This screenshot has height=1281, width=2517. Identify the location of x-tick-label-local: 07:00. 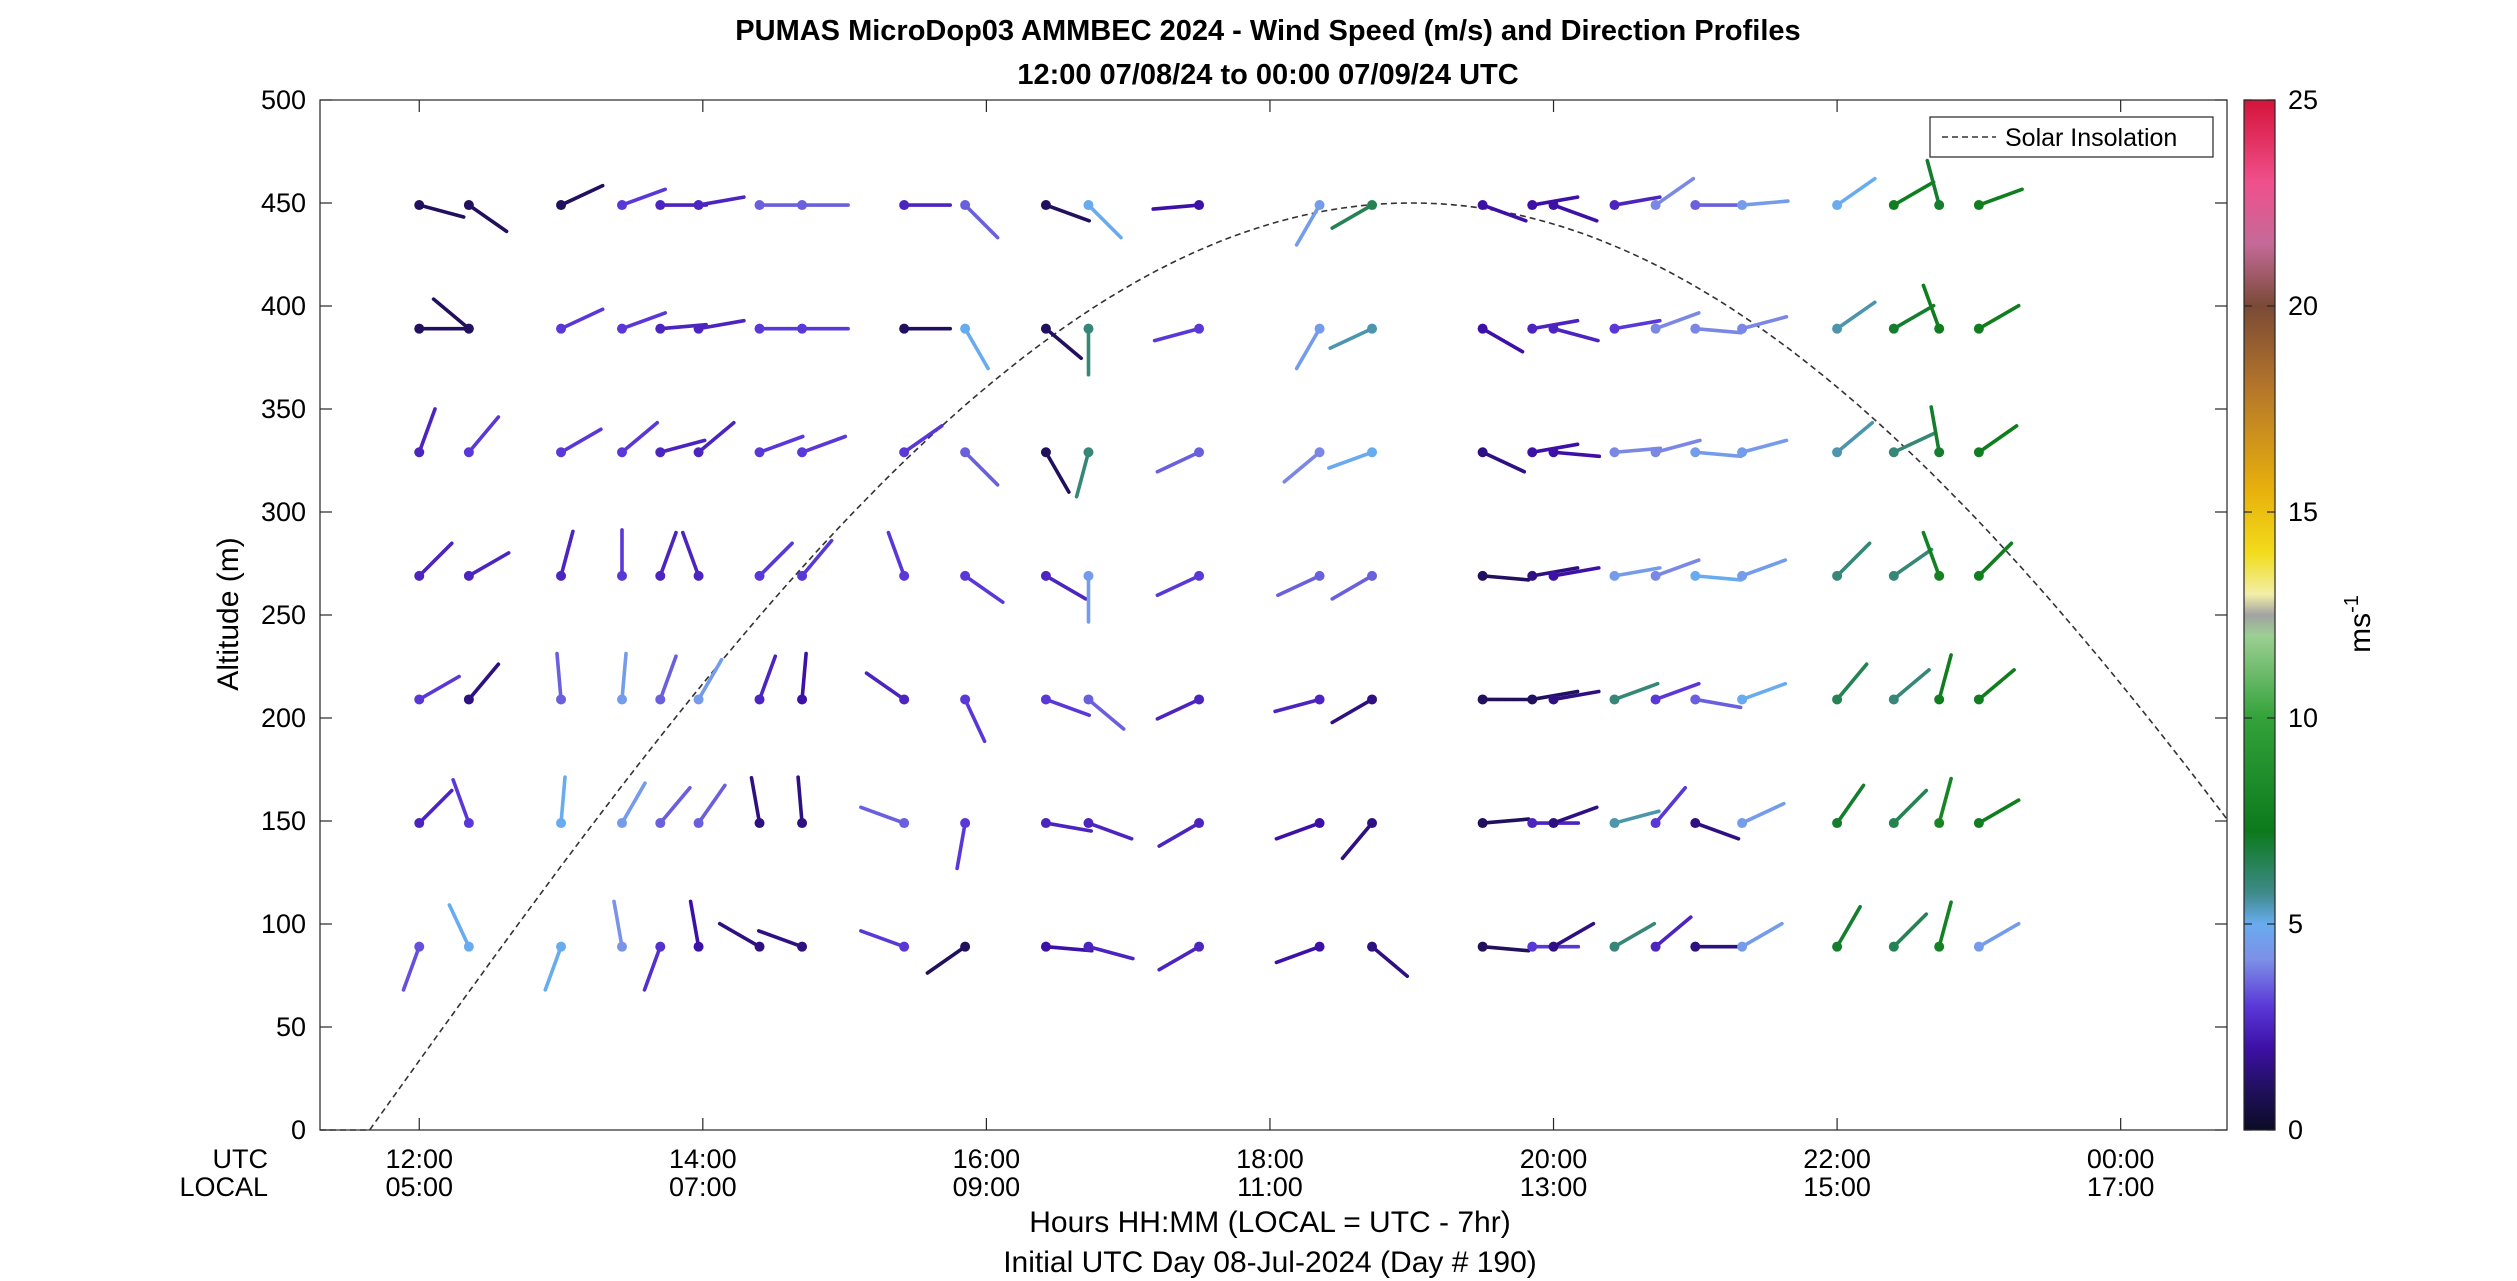
(703, 1187).